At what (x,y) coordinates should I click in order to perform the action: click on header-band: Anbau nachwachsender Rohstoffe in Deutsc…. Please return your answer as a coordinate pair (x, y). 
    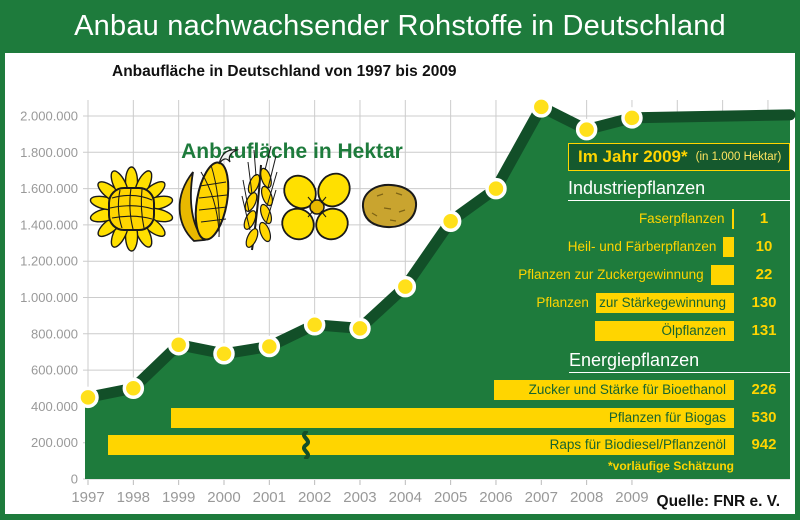
    Looking at the image, I should click on (400, 26).